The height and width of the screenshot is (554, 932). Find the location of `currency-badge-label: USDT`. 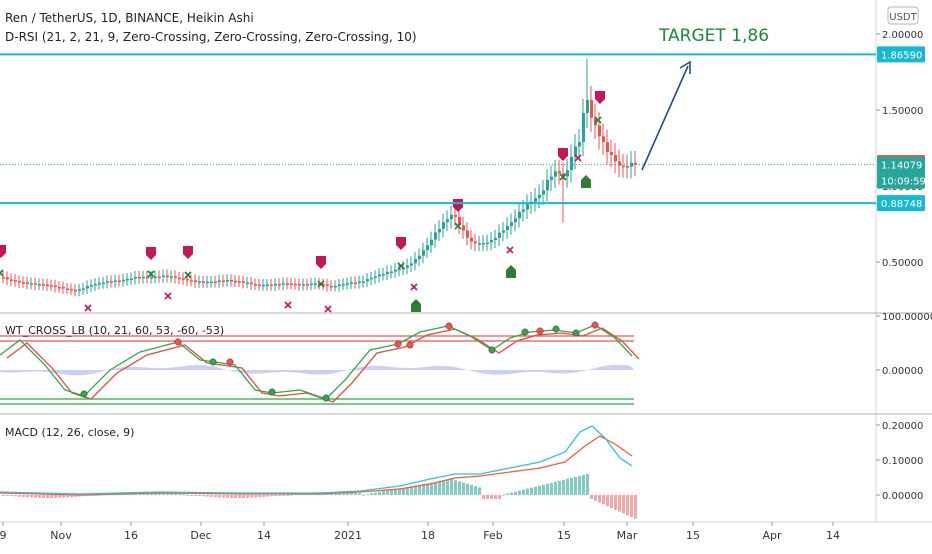

currency-badge-label: USDT is located at coordinates (903, 17).